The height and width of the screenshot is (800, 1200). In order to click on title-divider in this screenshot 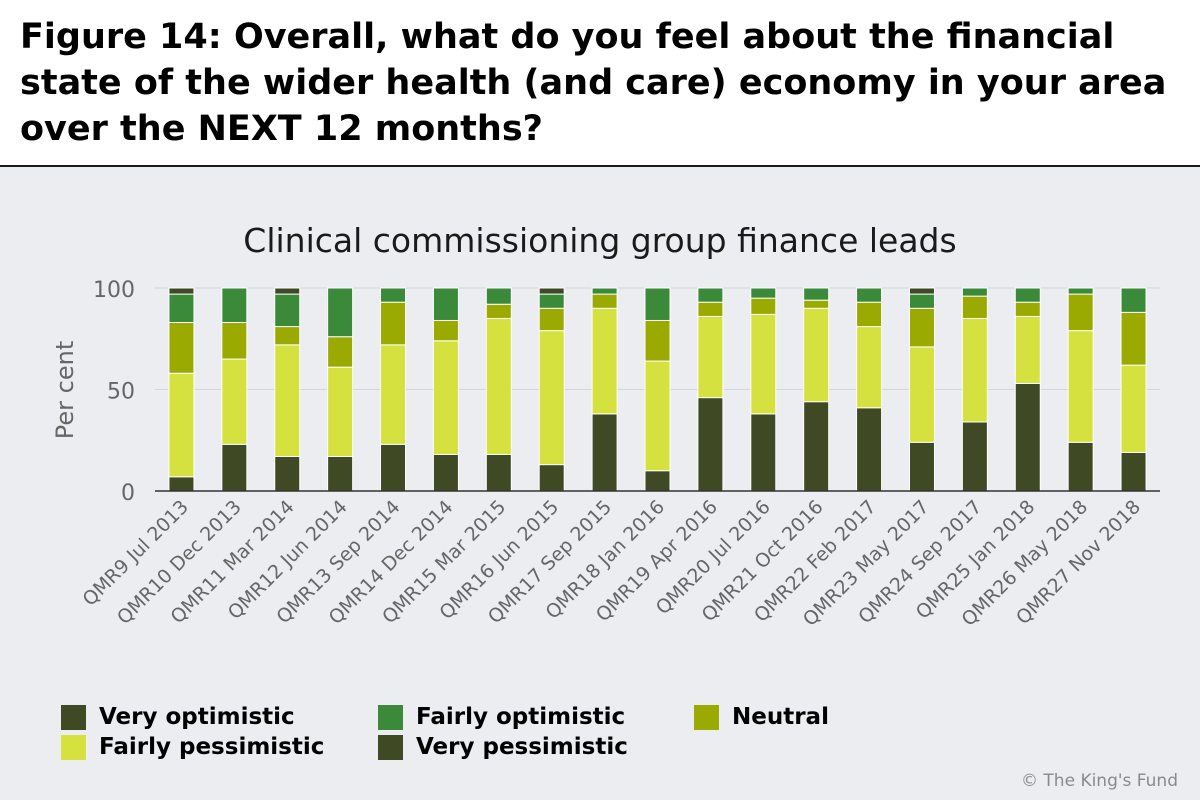, I will do `click(600, 166)`.